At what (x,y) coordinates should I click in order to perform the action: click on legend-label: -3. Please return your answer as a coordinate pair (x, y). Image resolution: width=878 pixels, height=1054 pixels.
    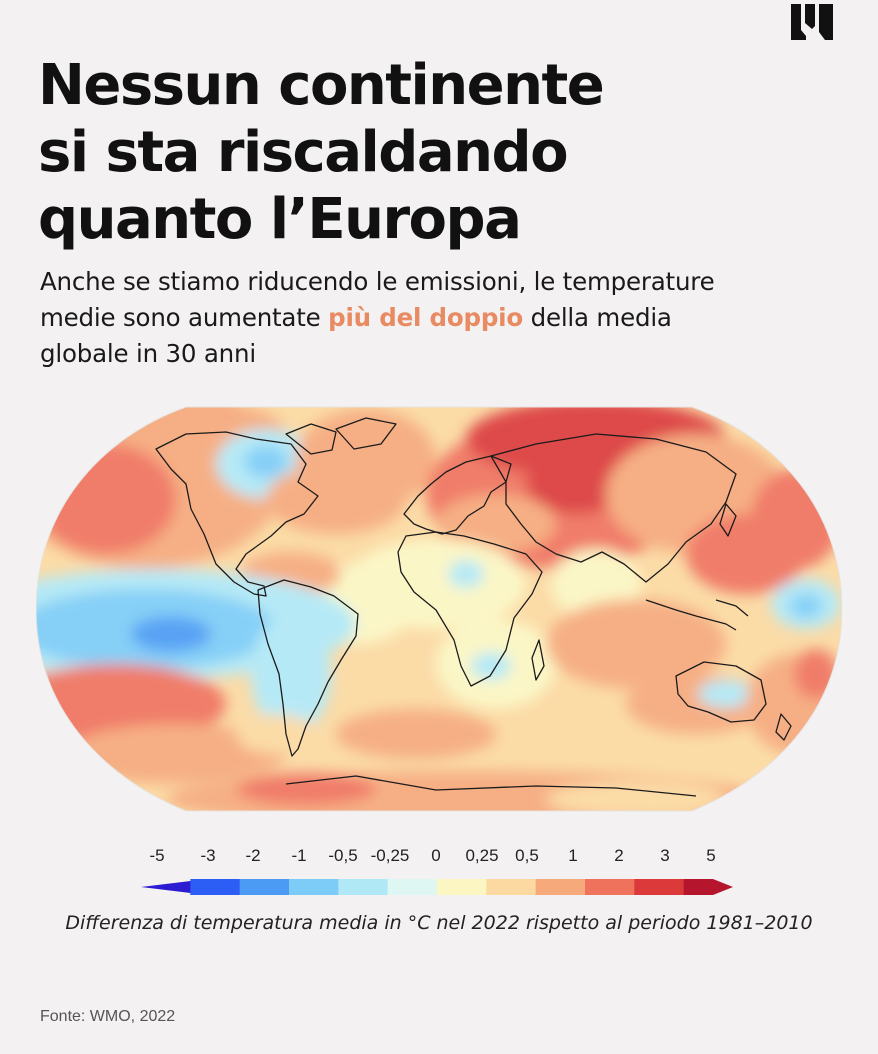
    Looking at the image, I should click on (208, 855).